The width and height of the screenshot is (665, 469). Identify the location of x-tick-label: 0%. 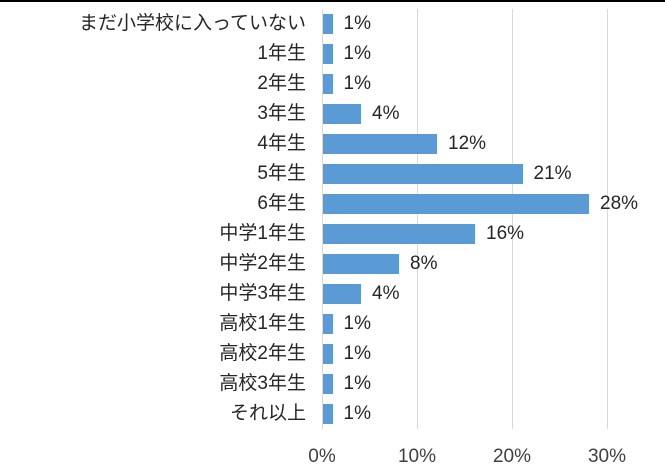
(322, 456).